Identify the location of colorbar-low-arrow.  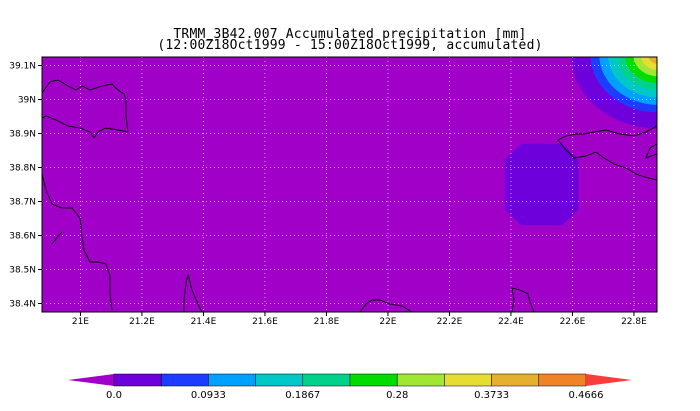
(91, 380).